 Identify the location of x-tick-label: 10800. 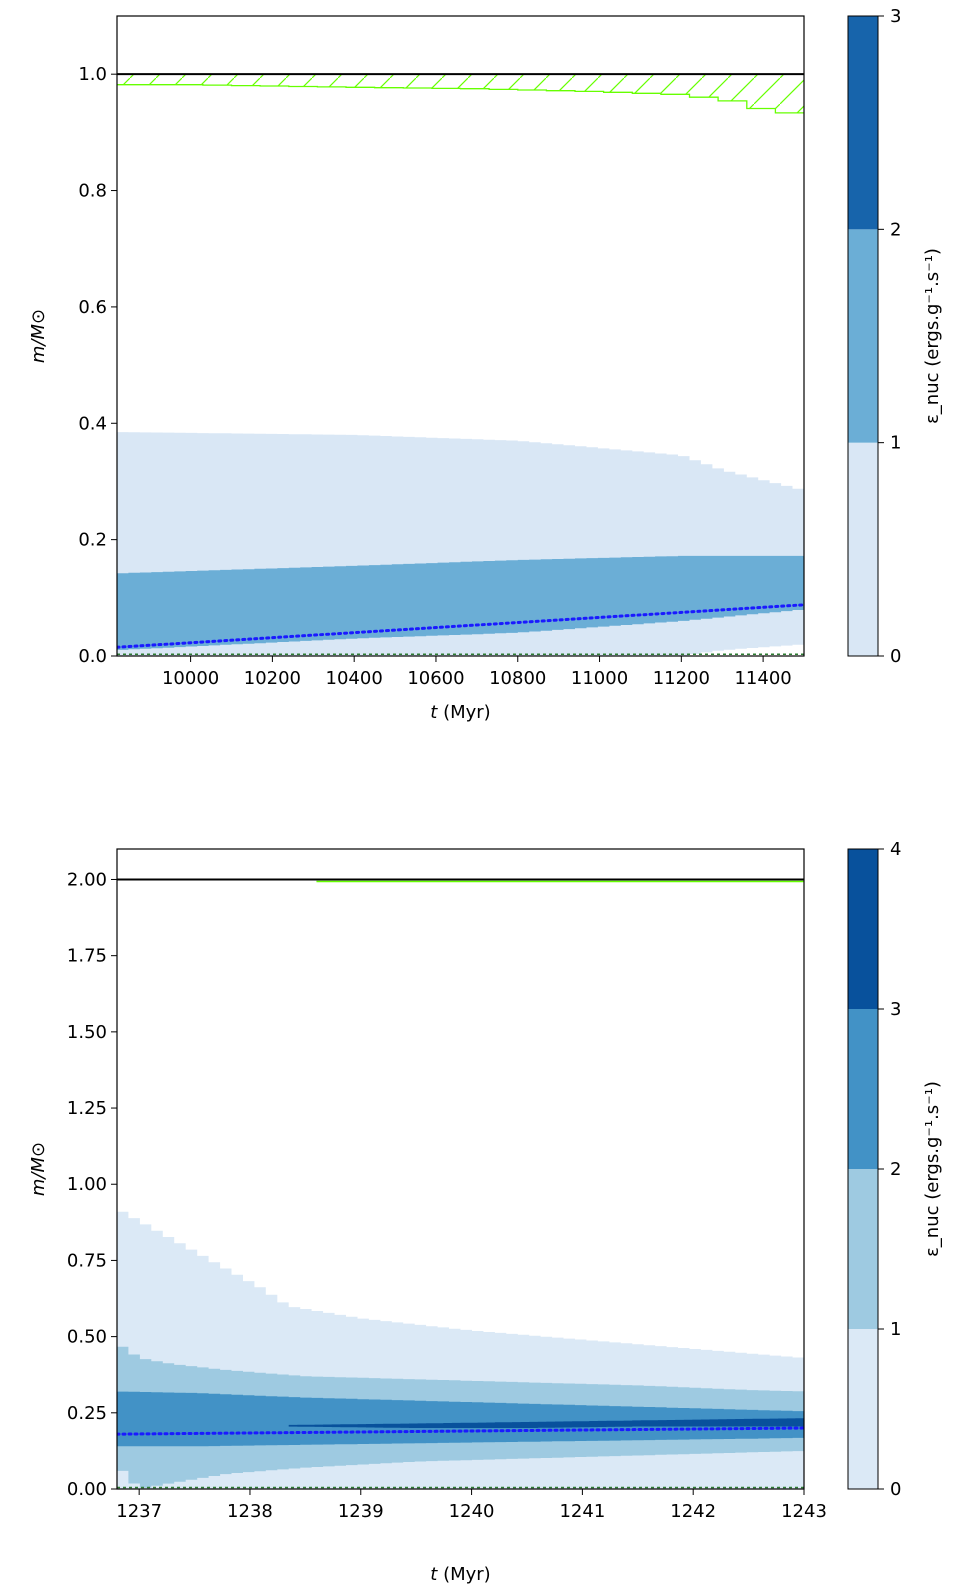
(517, 678).